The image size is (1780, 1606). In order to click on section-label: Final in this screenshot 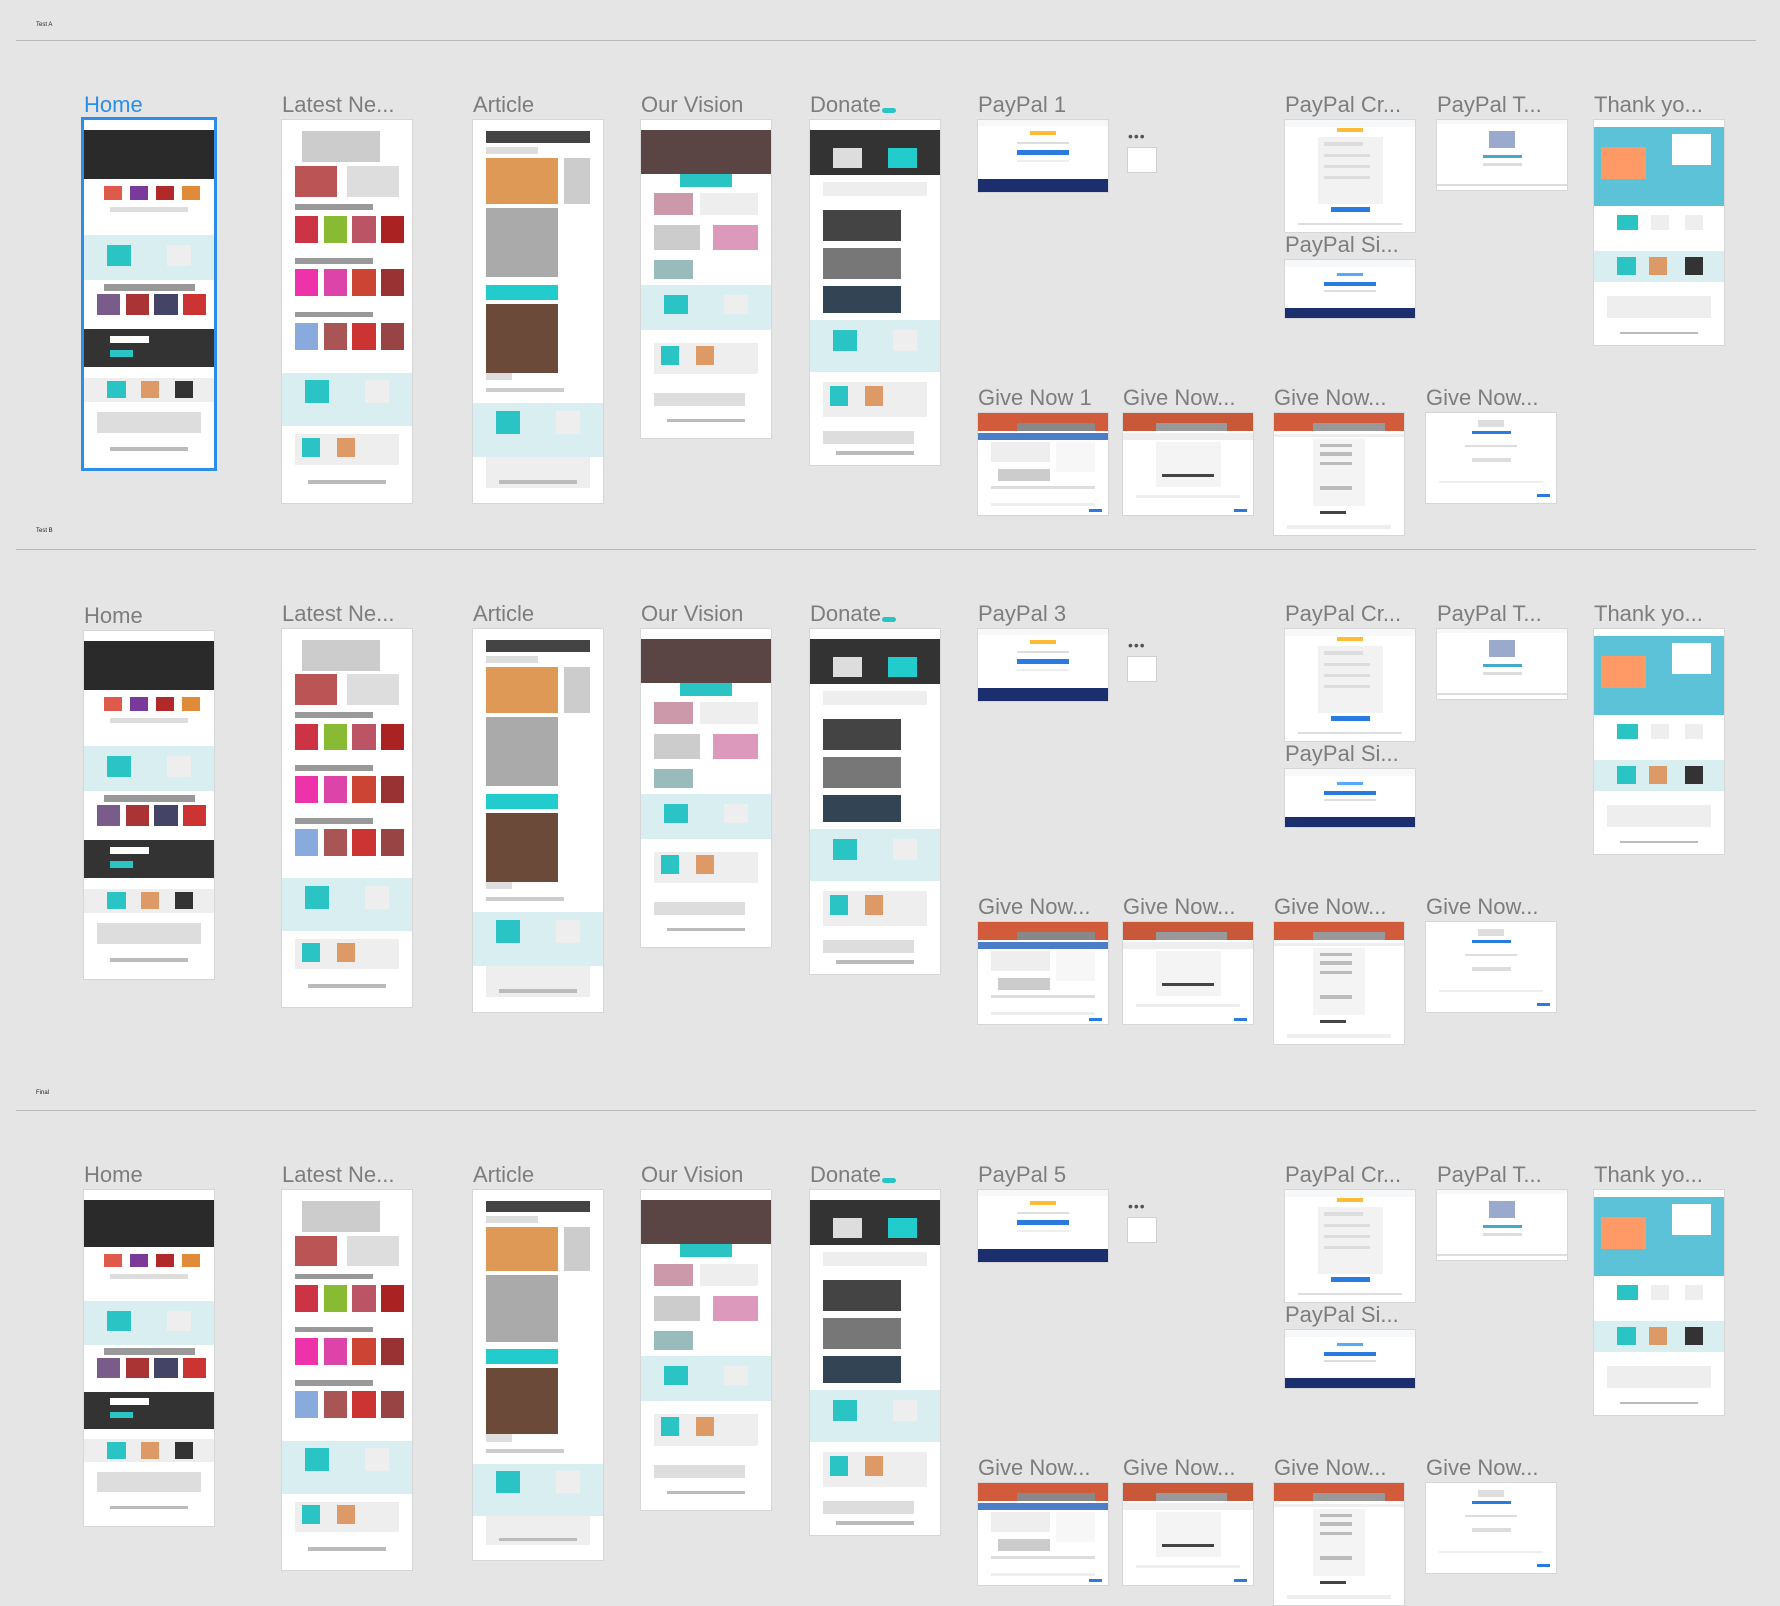, I will do `click(43, 1093)`.